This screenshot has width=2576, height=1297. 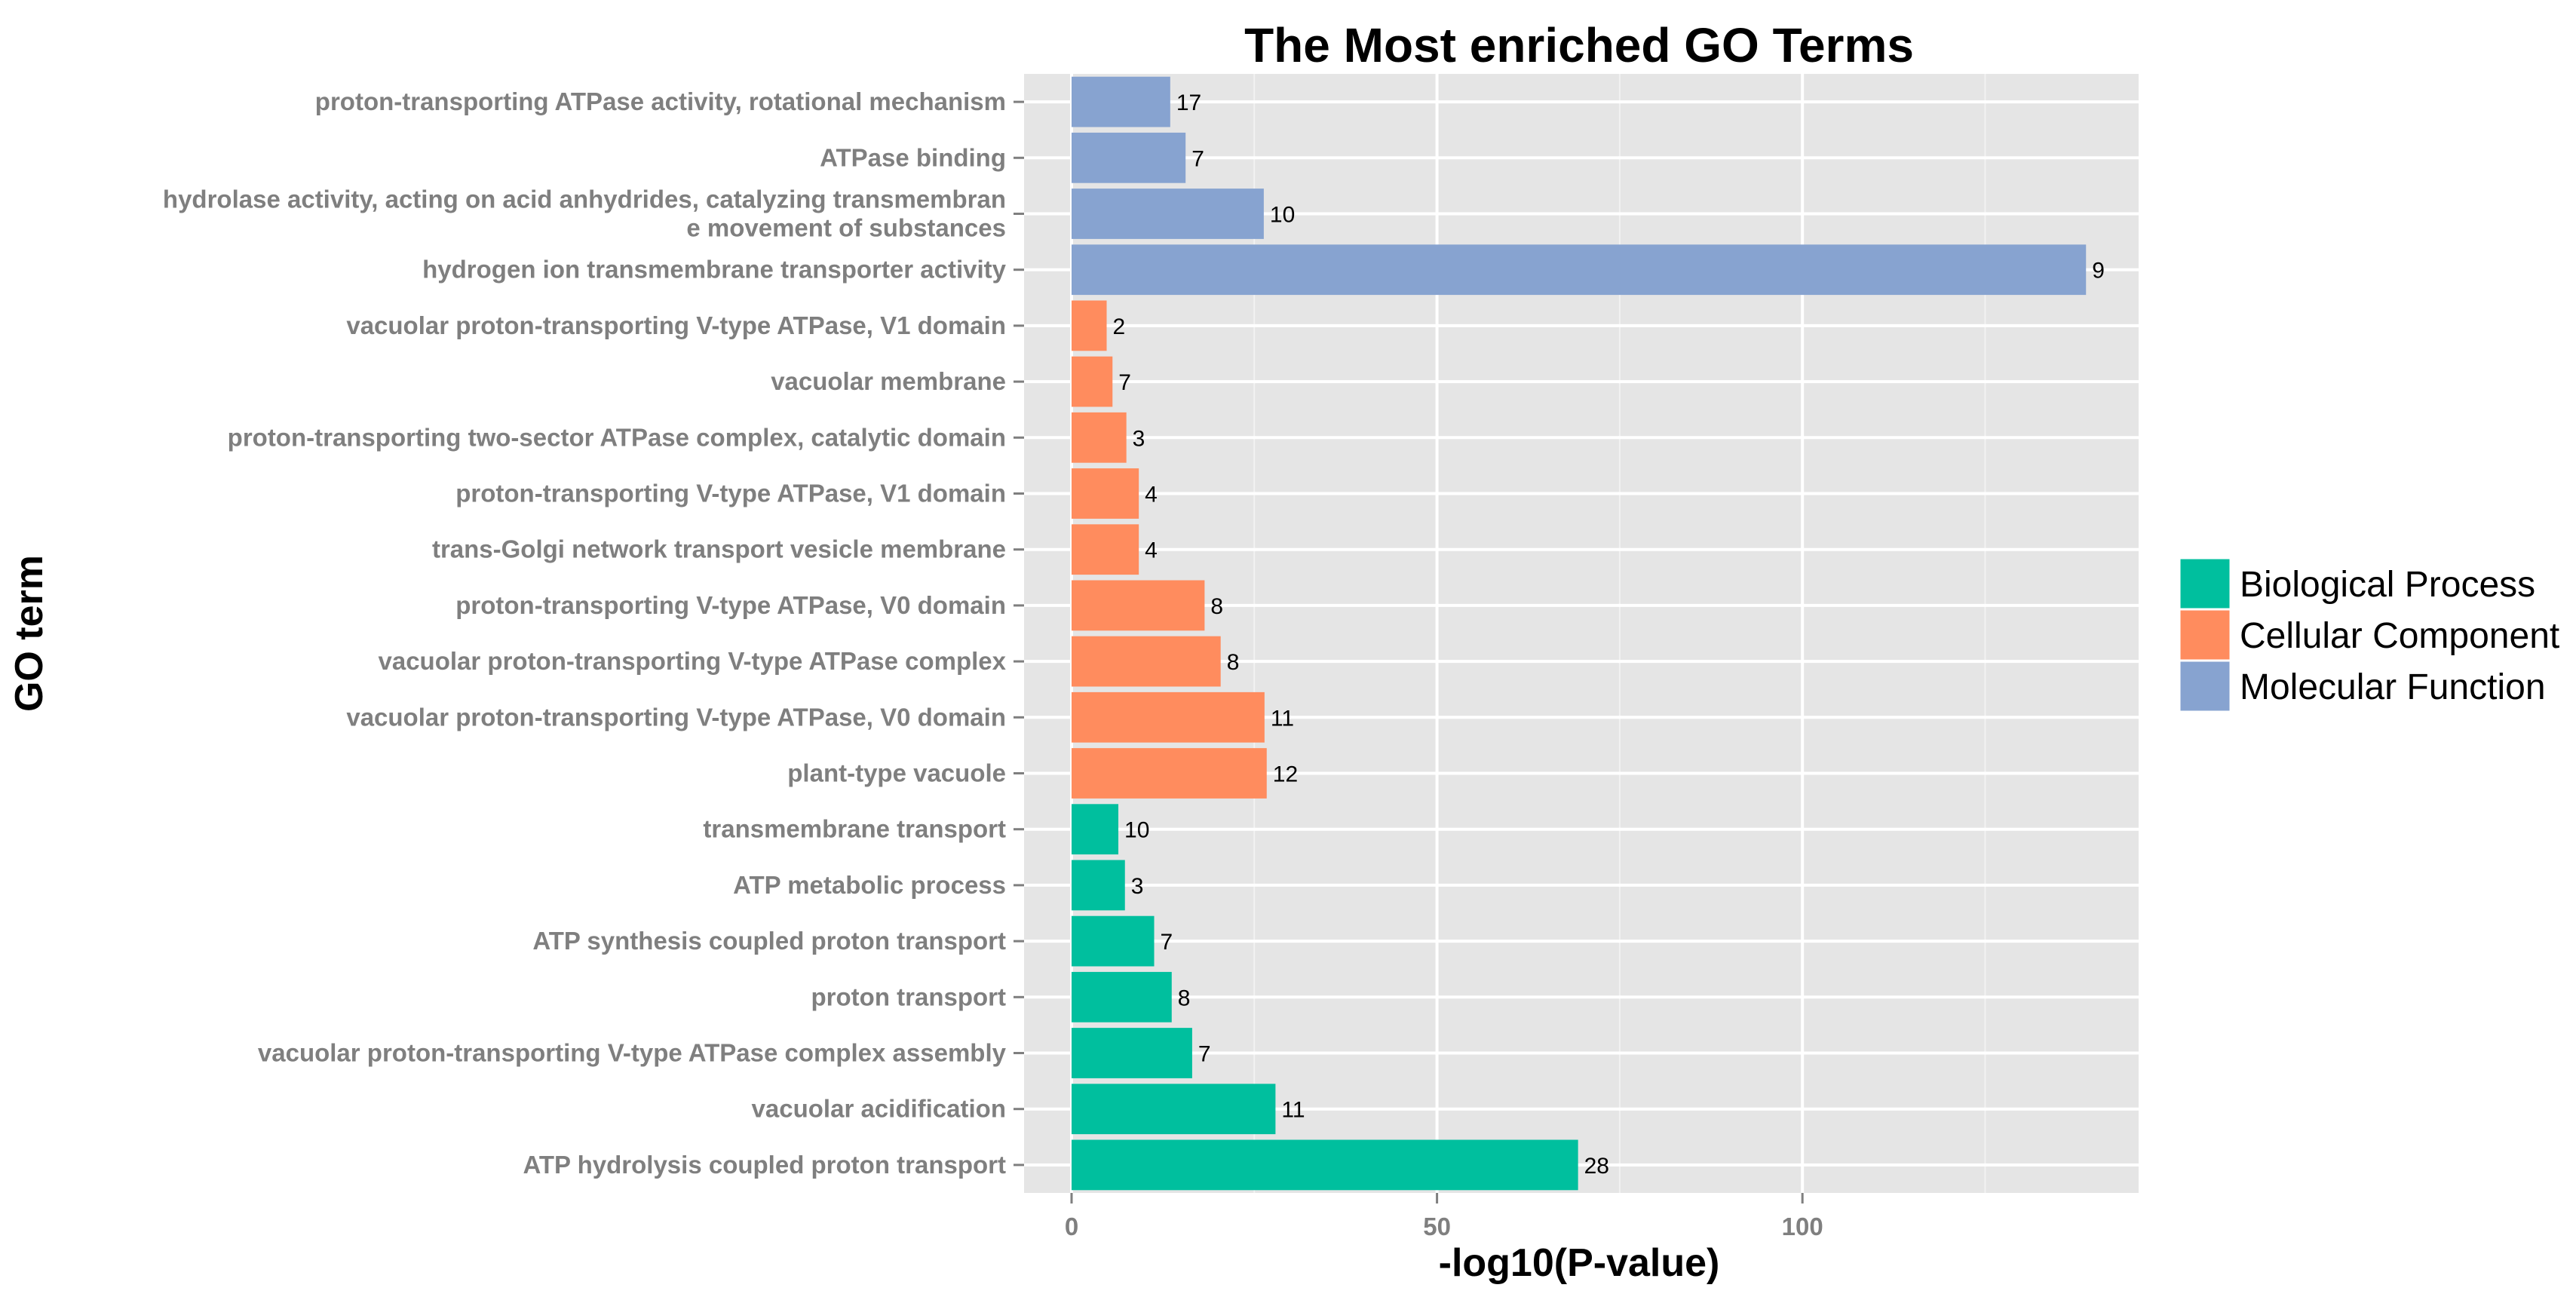 What do you see at coordinates (854, 829) in the screenshot?
I see `category-label: transmembrane transport` at bounding box center [854, 829].